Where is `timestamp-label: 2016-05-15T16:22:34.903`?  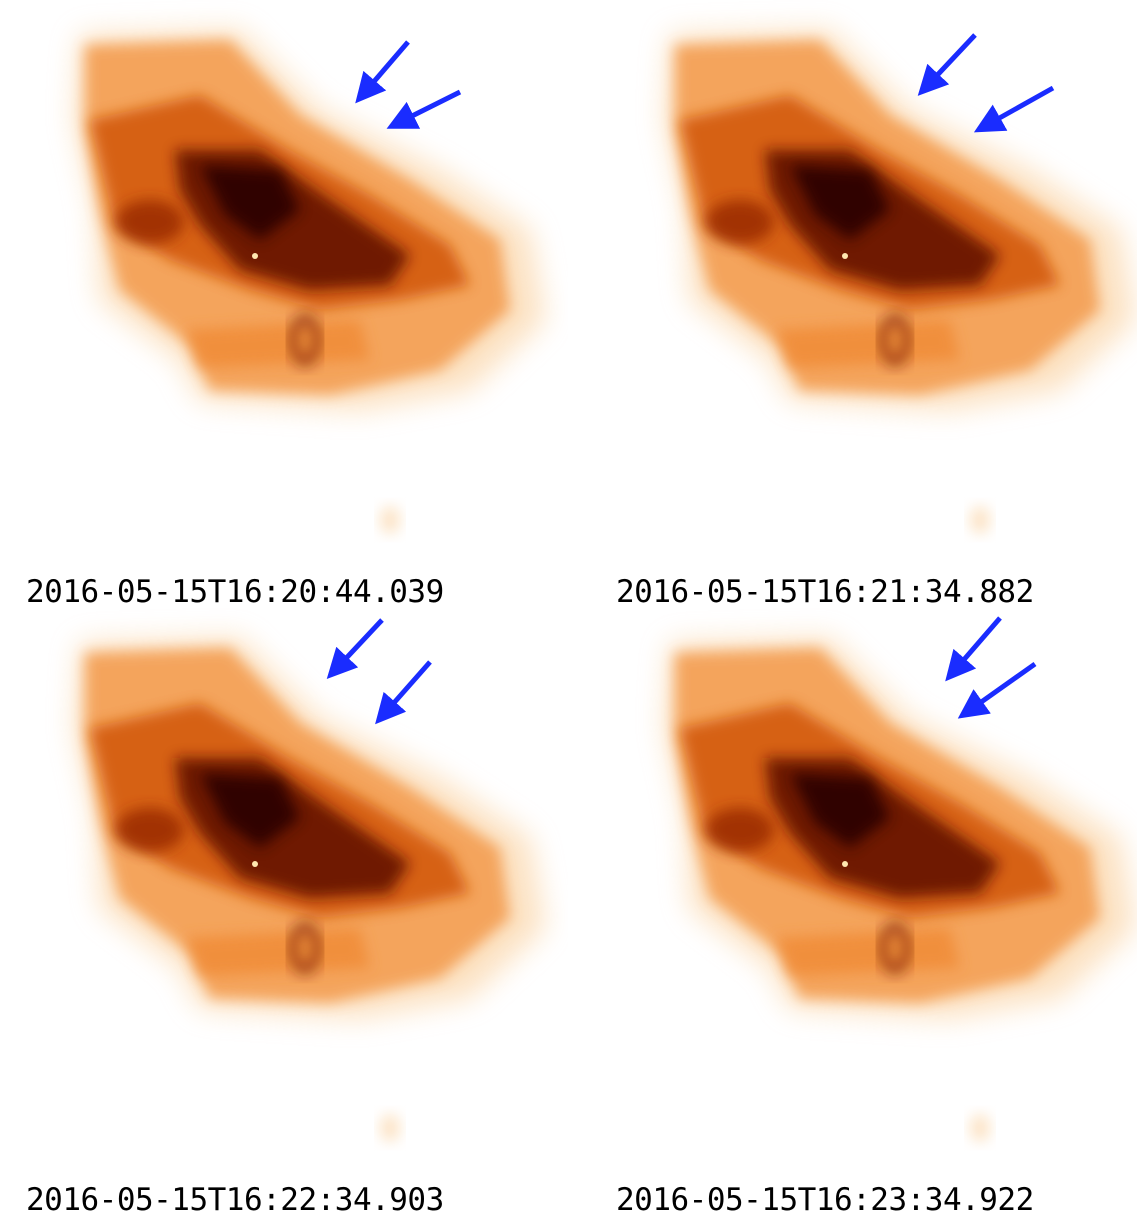 timestamp-label: 2016-05-15T16:22:34.903 is located at coordinates (235, 1200).